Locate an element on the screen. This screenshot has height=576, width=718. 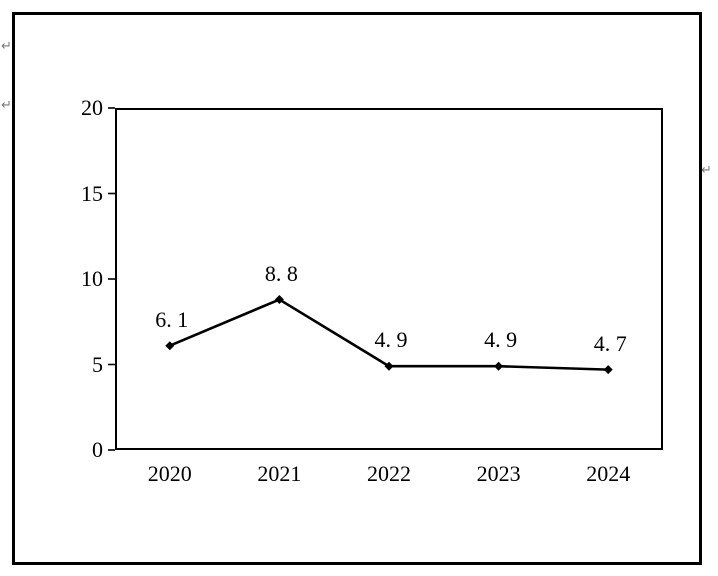
y-axis-tick-label: 10 is located at coordinates (92, 278).